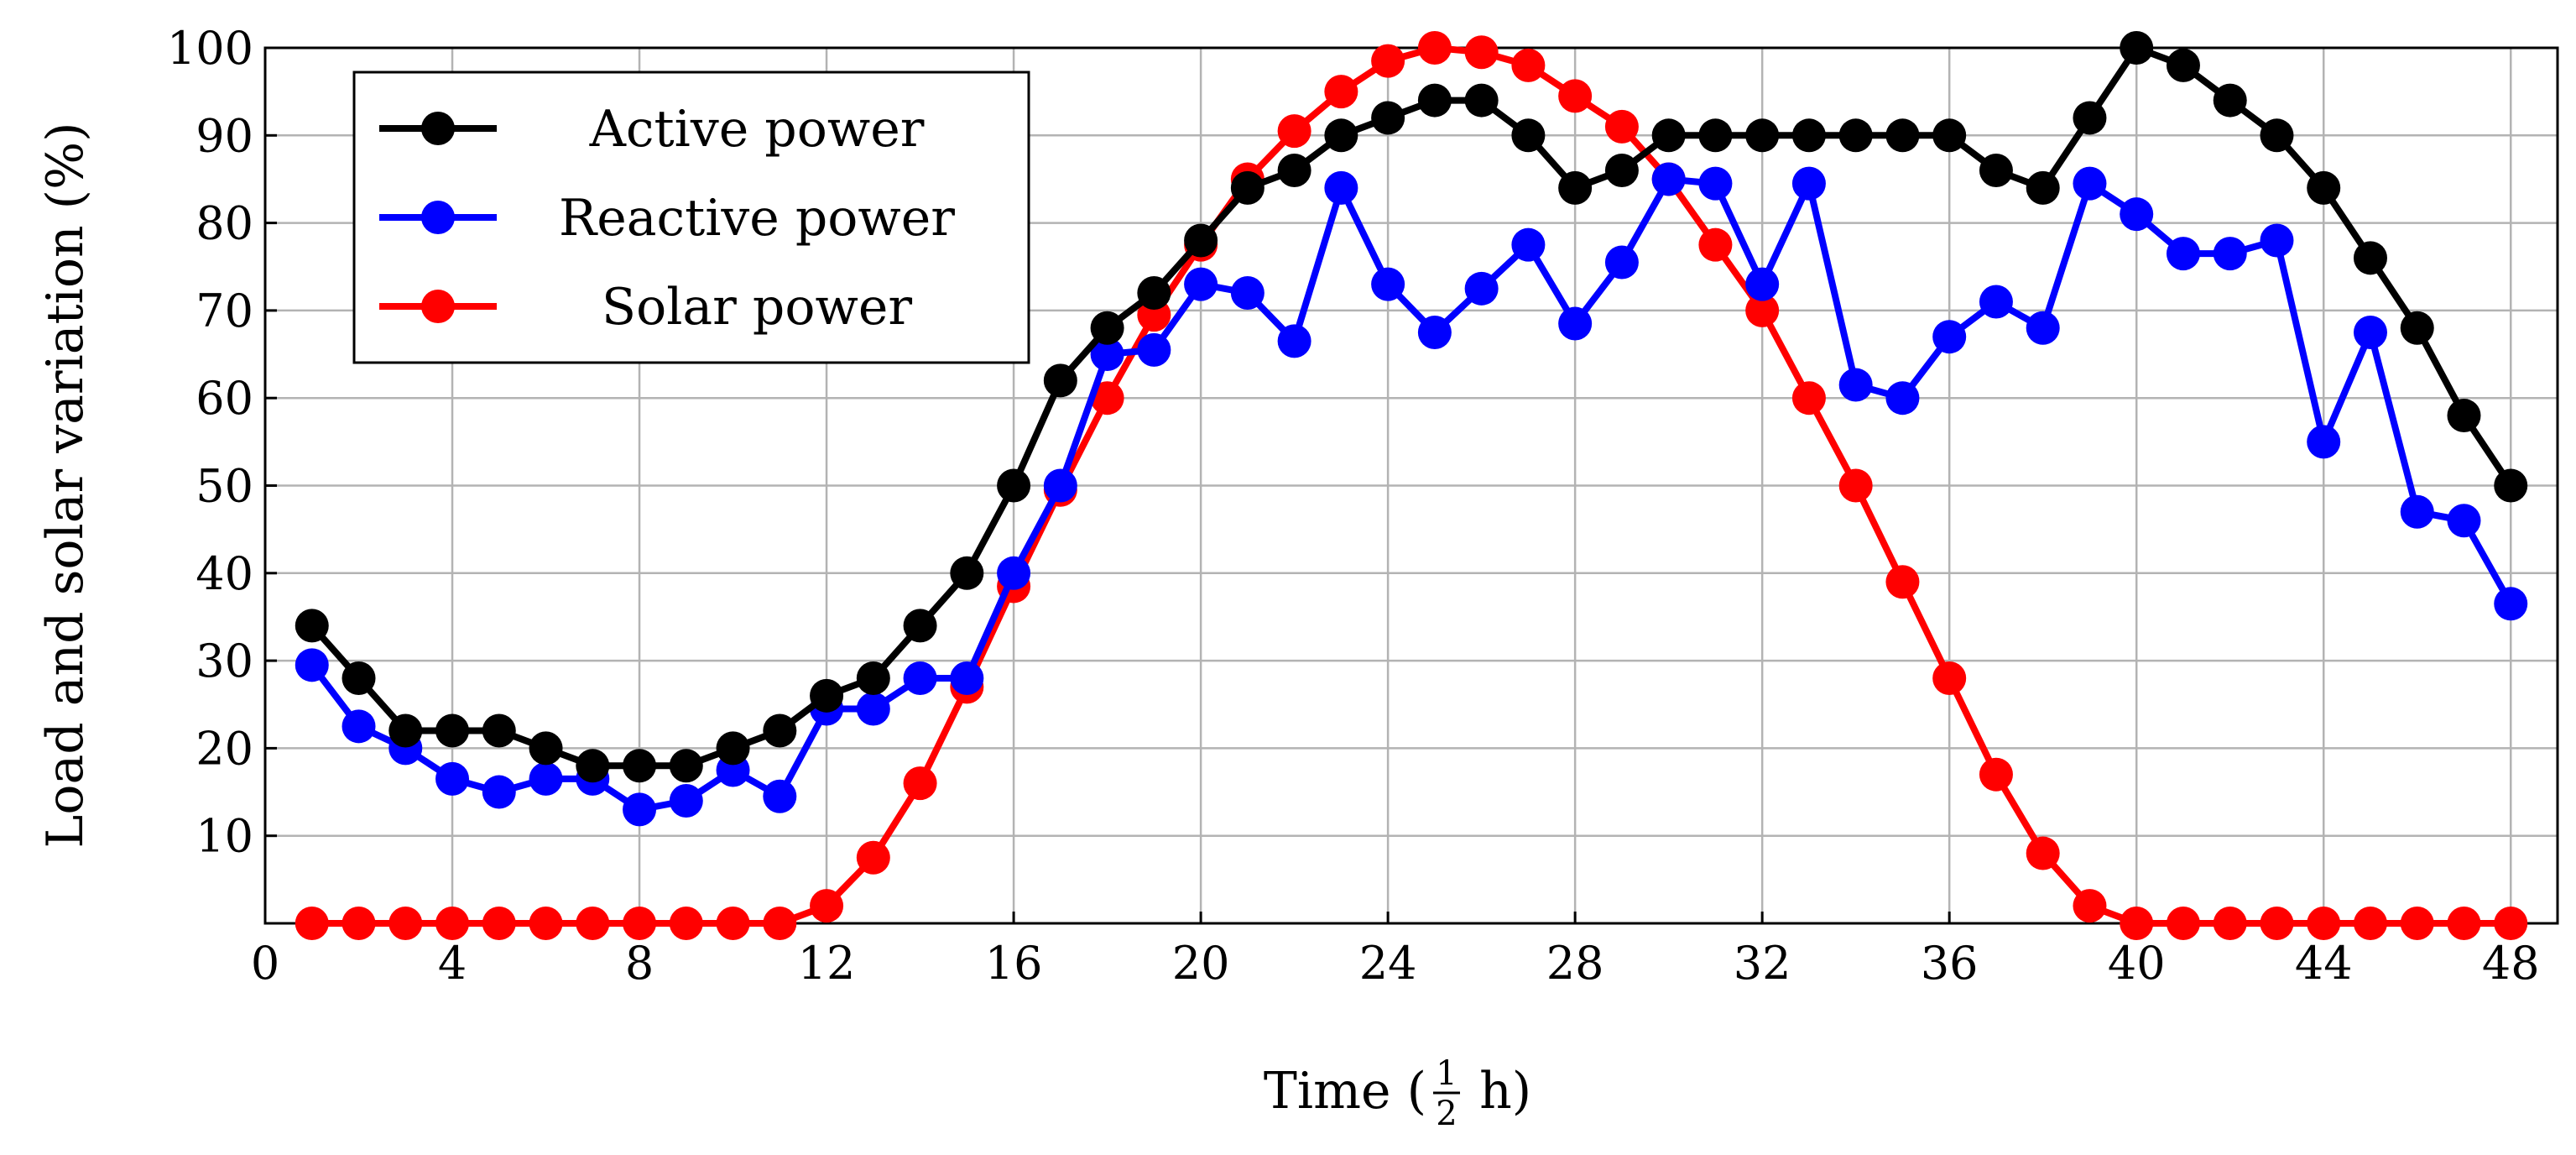 The width and height of the screenshot is (2576, 1155). Describe the element at coordinates (757, 218) in the screenshot. I see `legend-label: Reactive power` at that location.